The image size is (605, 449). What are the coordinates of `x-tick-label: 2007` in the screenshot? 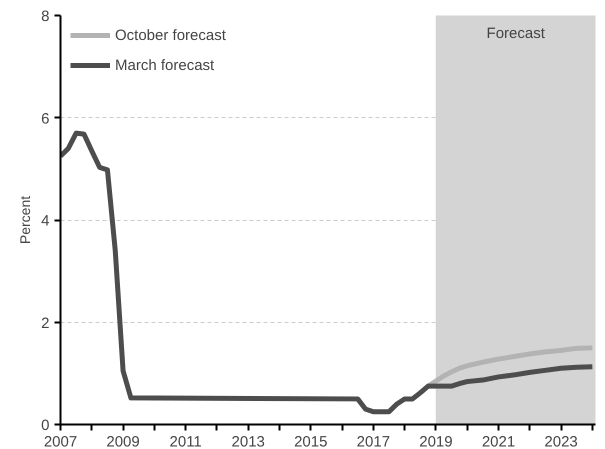 It's located at (61, 441).